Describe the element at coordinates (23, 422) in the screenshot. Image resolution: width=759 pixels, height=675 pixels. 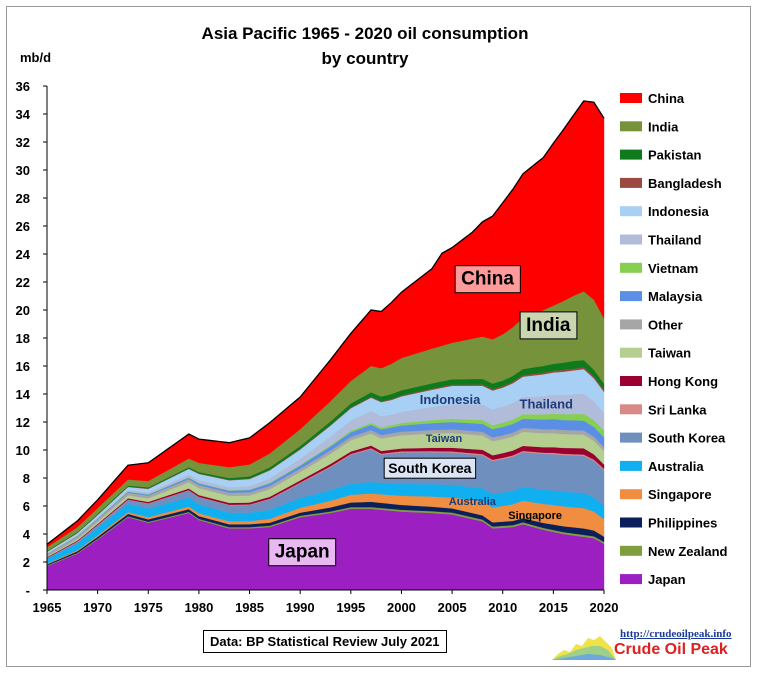
I see `y-tick-label: 12` at that location.